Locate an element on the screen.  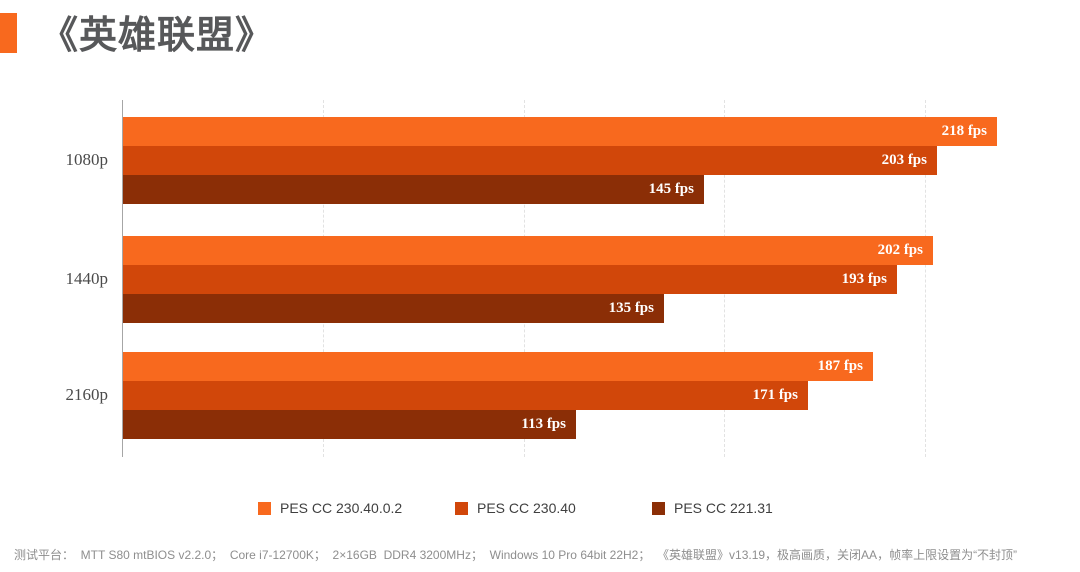
bar-value-label: 145 fps is located at coordinates (671, 189).